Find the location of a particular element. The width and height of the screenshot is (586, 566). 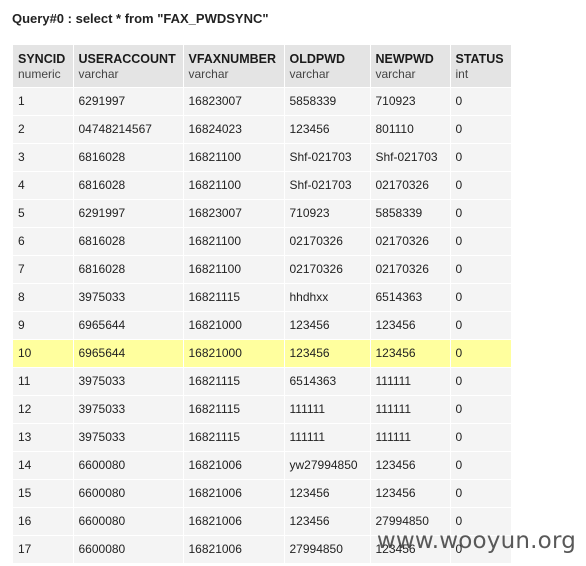

table-row: 13 3975033 16821115 111111 111111 0 is located at coordinates (262, 436).